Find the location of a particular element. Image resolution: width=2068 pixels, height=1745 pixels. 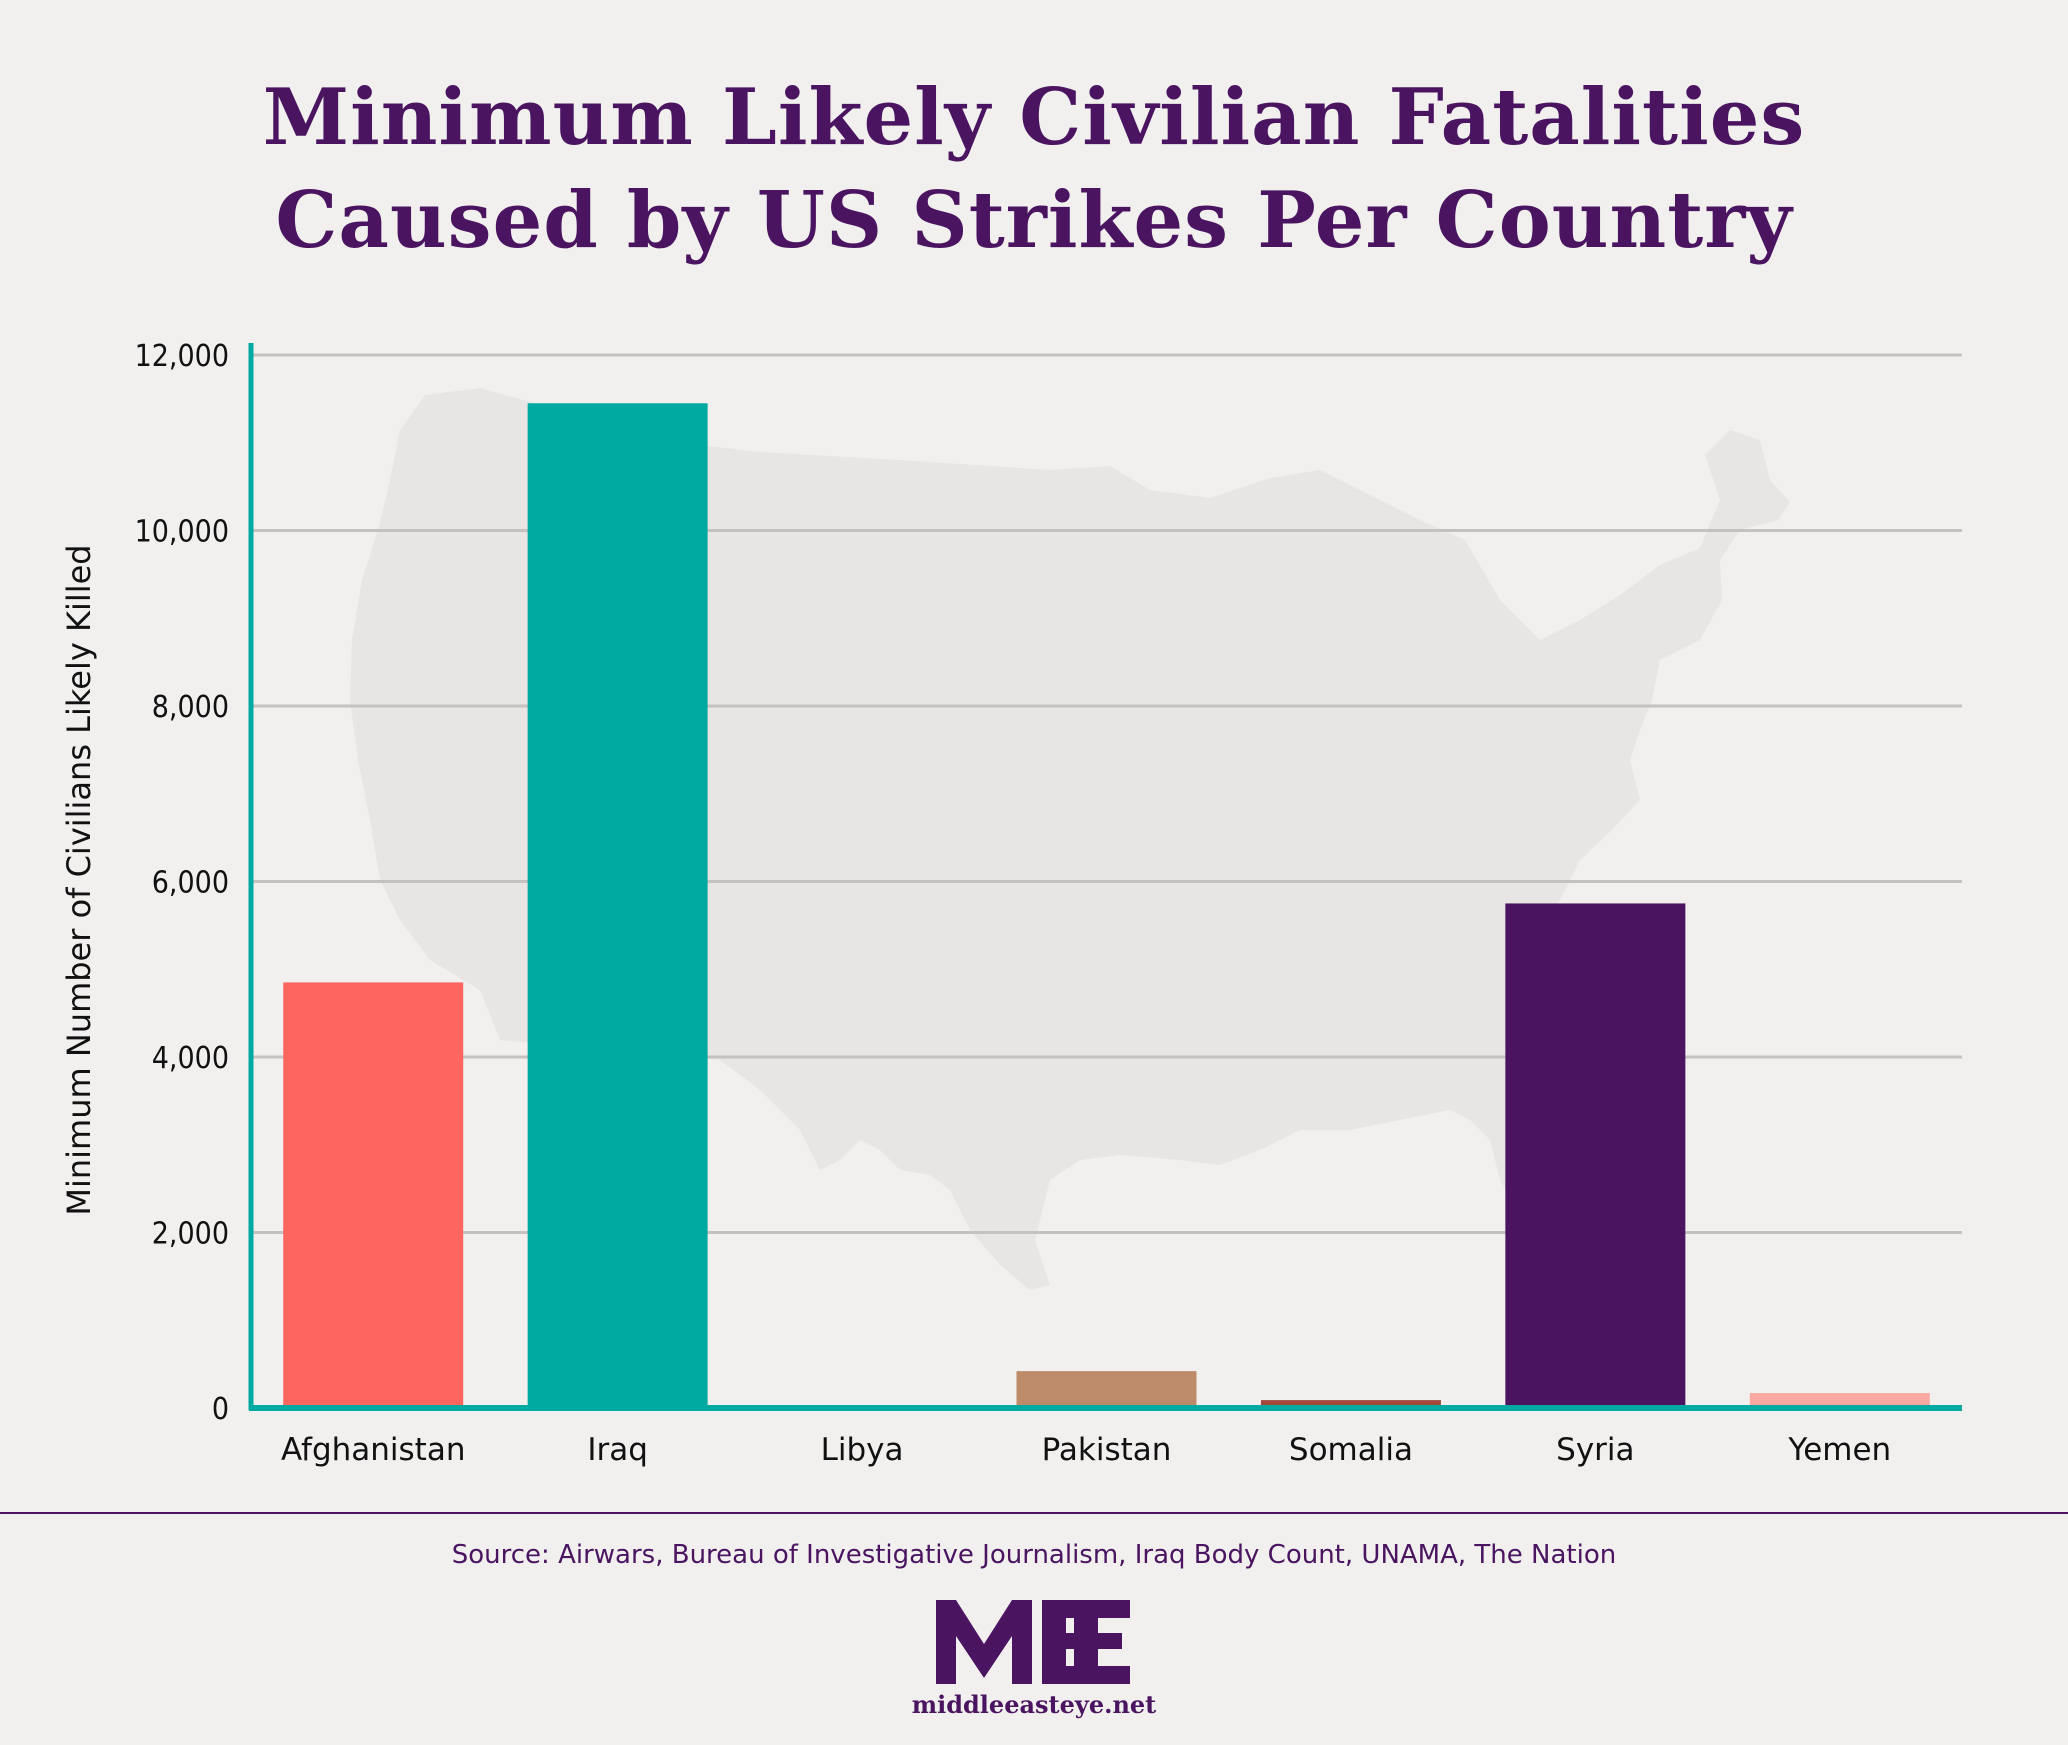

y-tick-label: 0 is located at coordinates (220, 1409).